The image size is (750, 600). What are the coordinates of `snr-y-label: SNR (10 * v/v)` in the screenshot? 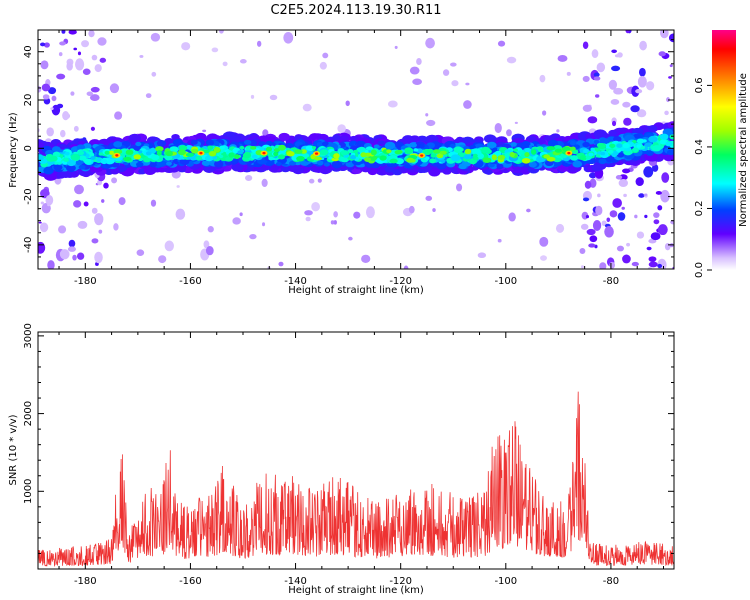 It's located at (13, 449).